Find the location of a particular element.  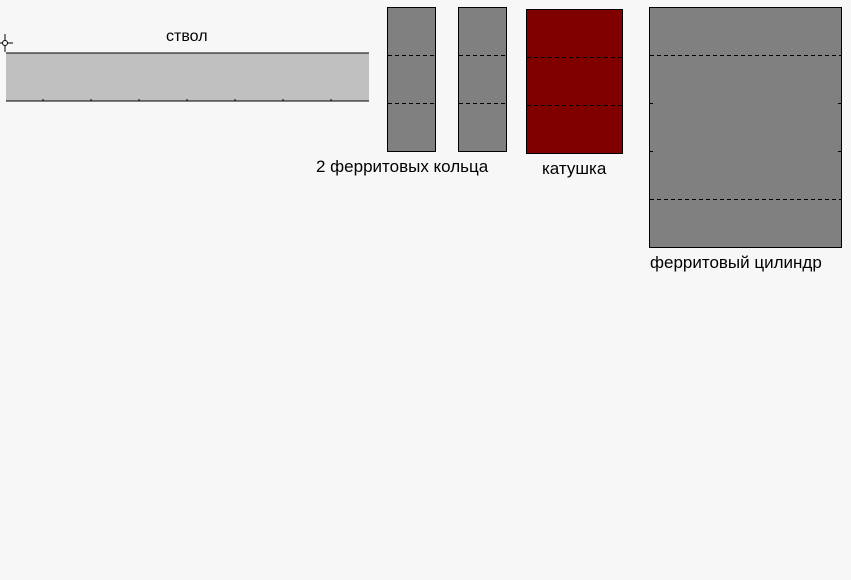

crosshair-cursor-icon is located at coordinates (6, 43).